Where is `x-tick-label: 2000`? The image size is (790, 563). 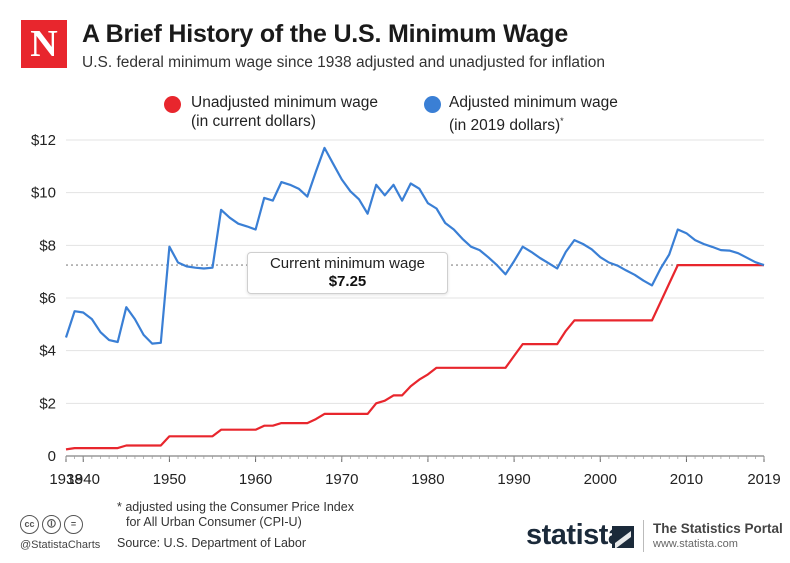 x-tick-label: 2000 is located at coordinates (600, 479).